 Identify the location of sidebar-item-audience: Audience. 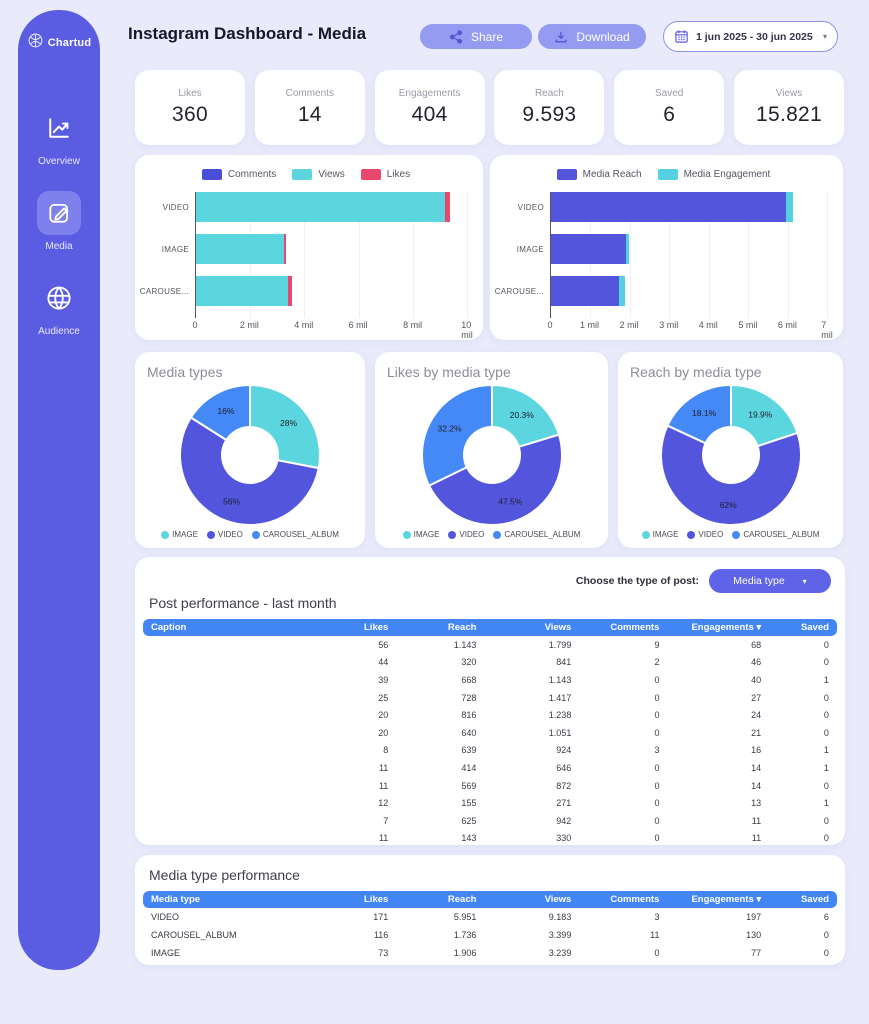
(59, 306).